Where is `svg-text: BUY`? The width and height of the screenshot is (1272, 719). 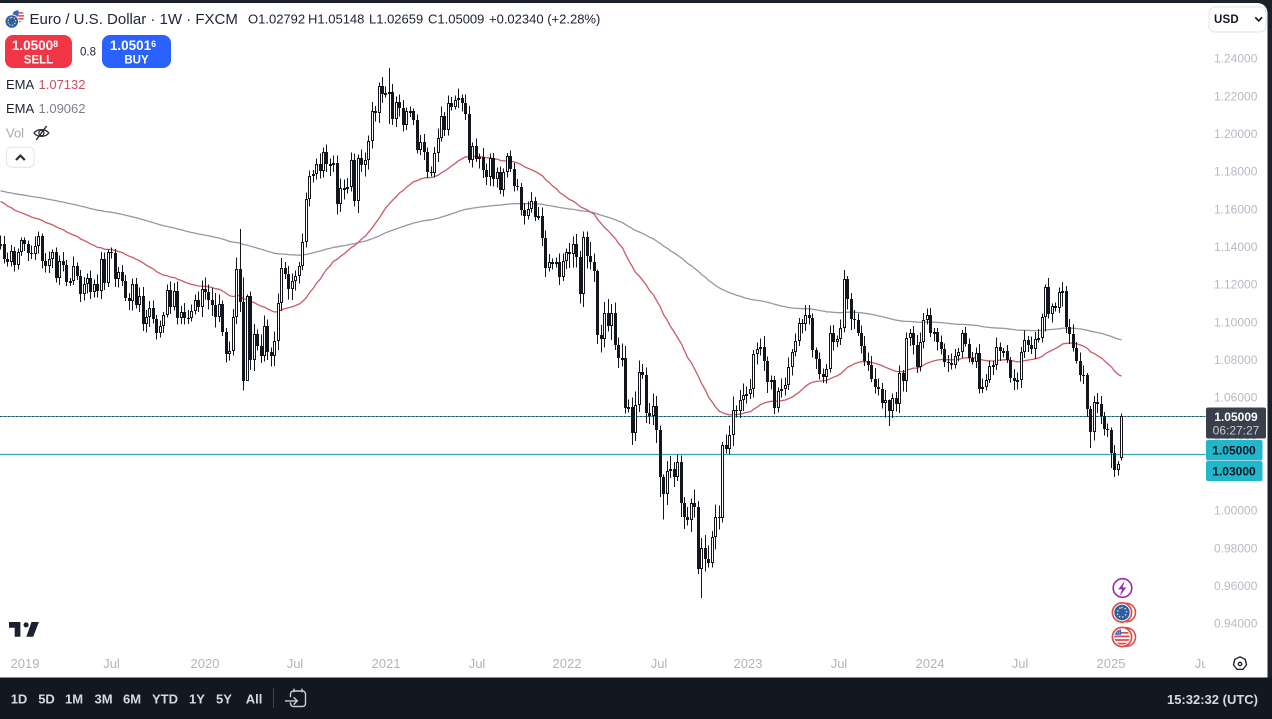 svg-text: BUY is located at coordinates (136, 61).